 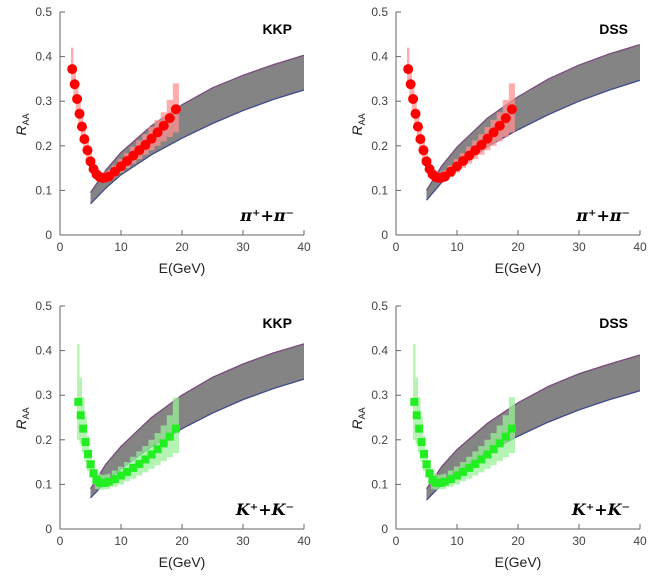 I want to click on particle-label: K⁺+K⁻, so click(x=600, y=509).